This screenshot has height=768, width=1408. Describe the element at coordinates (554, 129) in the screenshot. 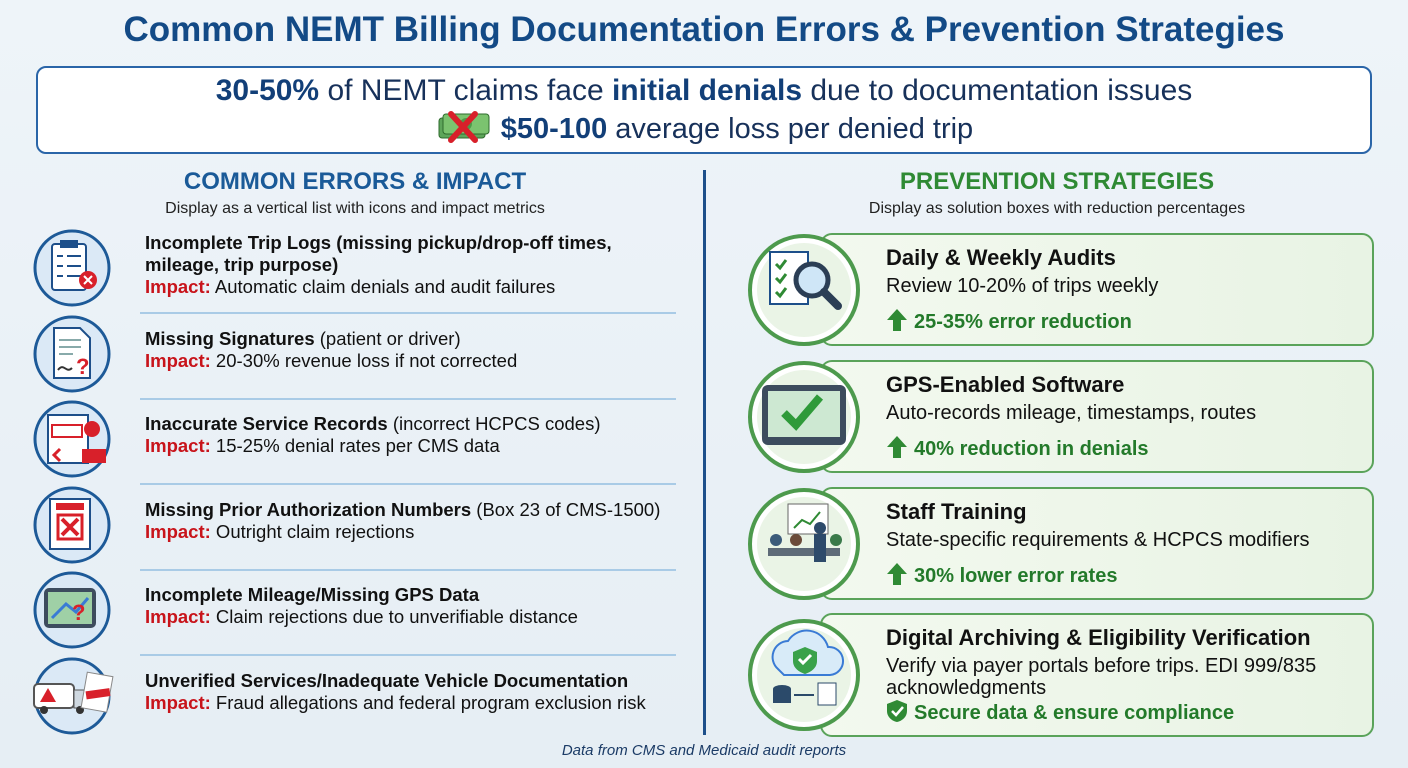

I see `banner-segment: $50-100` at that location.